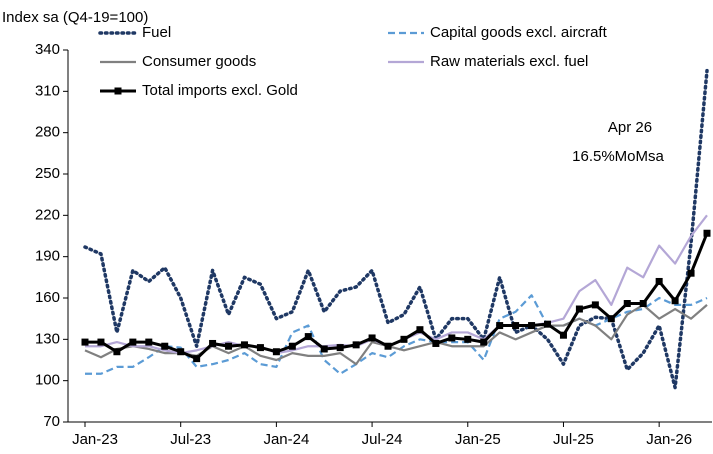 This screenshot has width=713, height=454. What do you see at coordinates (509, 61) in the screenshot?
I see `legend-label: Raw materials excl. fuel` at bounding box center [509, 61].